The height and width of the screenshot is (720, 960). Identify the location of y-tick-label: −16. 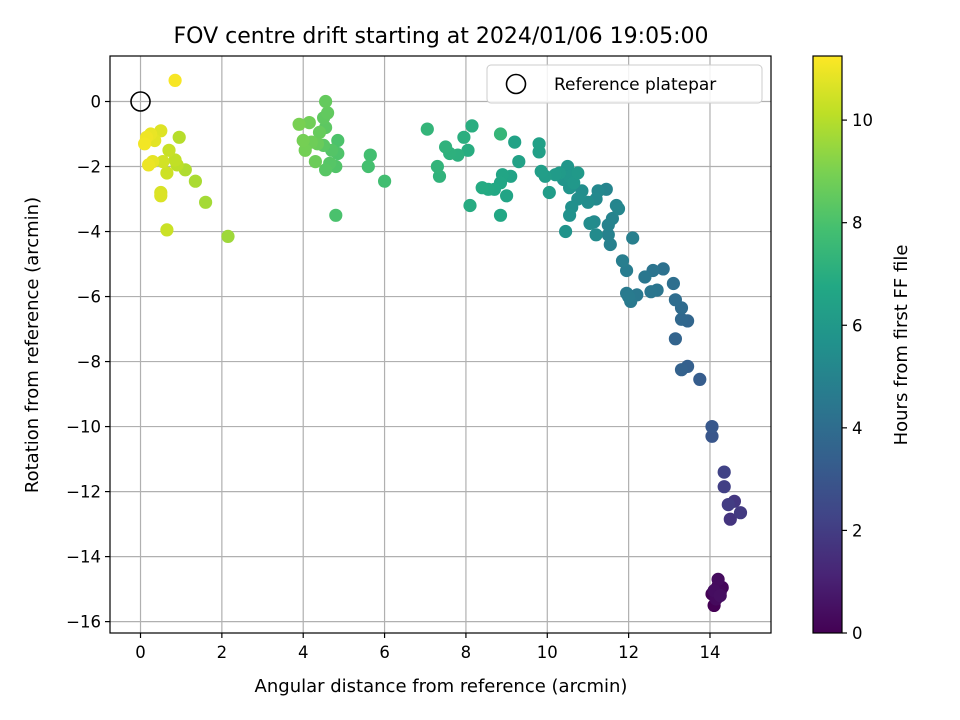
(83, 622).